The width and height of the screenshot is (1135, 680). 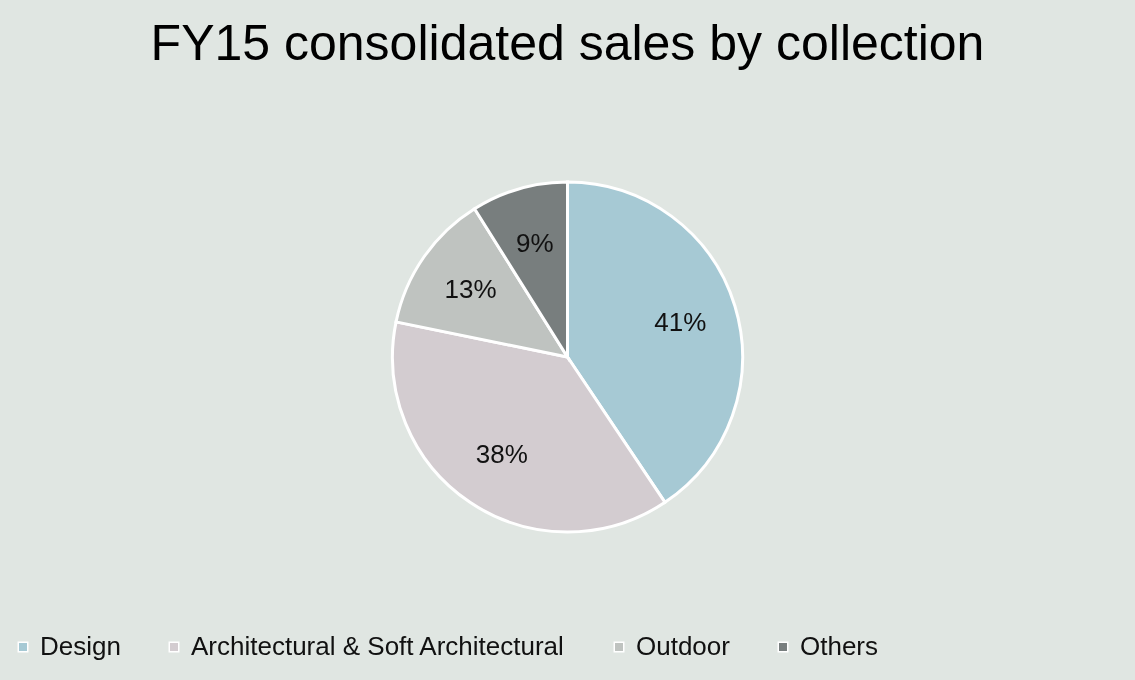 I want to click on data-label: 41%, so click(x=680, y=321).